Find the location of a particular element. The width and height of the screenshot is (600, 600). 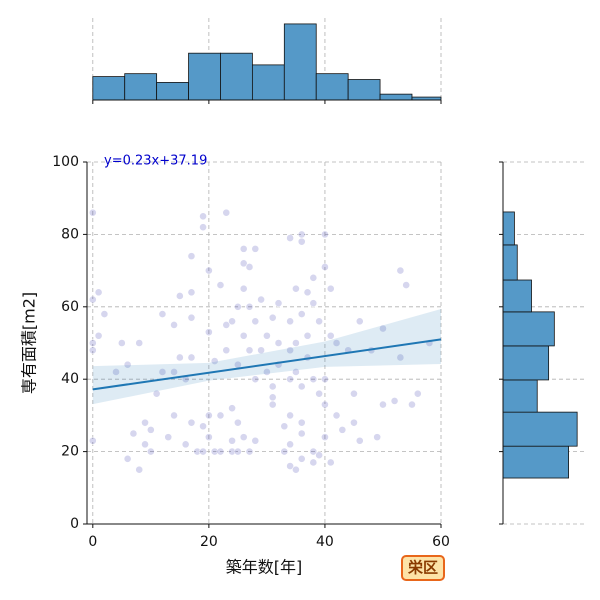

badge-label: 栄区 is located at coordinates (422, 568).